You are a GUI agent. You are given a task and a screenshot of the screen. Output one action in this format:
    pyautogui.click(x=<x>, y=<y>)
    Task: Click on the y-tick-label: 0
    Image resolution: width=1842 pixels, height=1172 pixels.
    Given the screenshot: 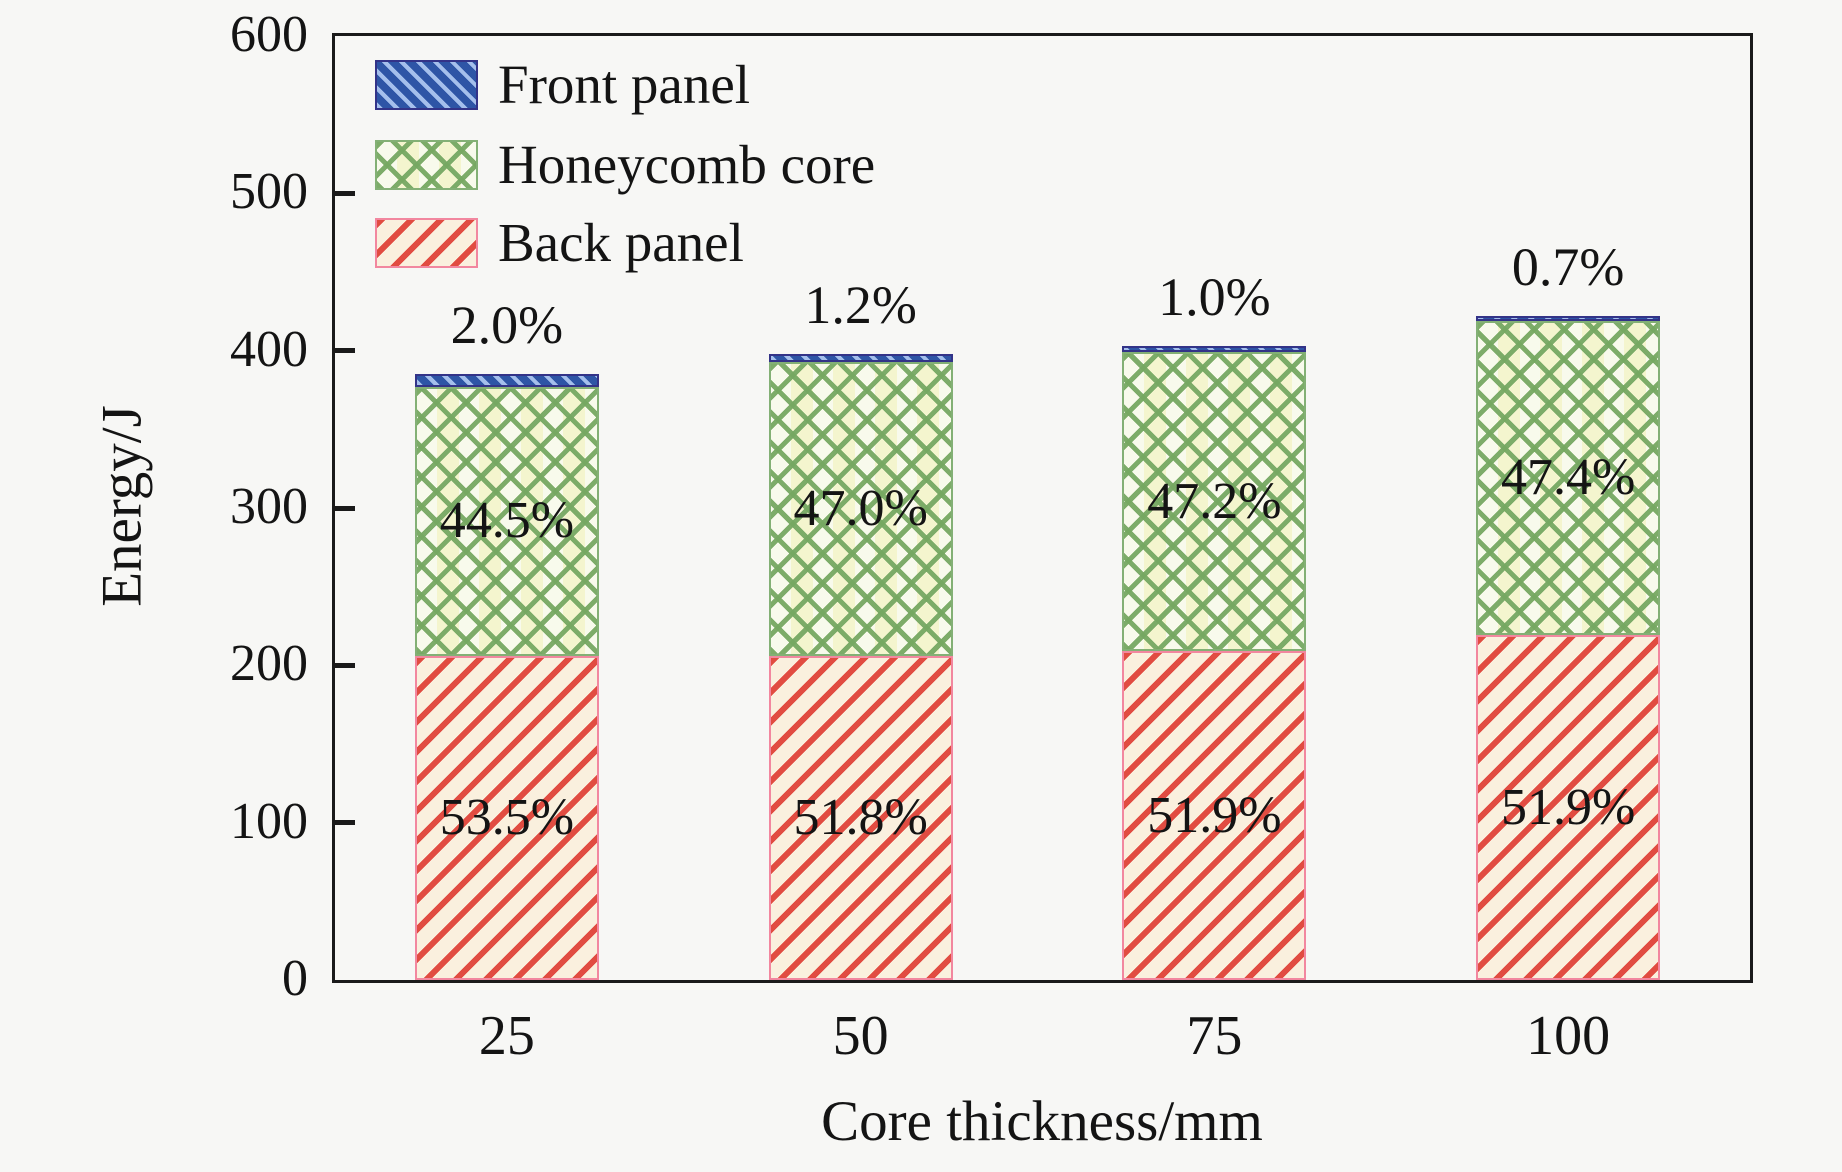 What is the action you would take?
    pyautogui.click(x=295, y=978)
    